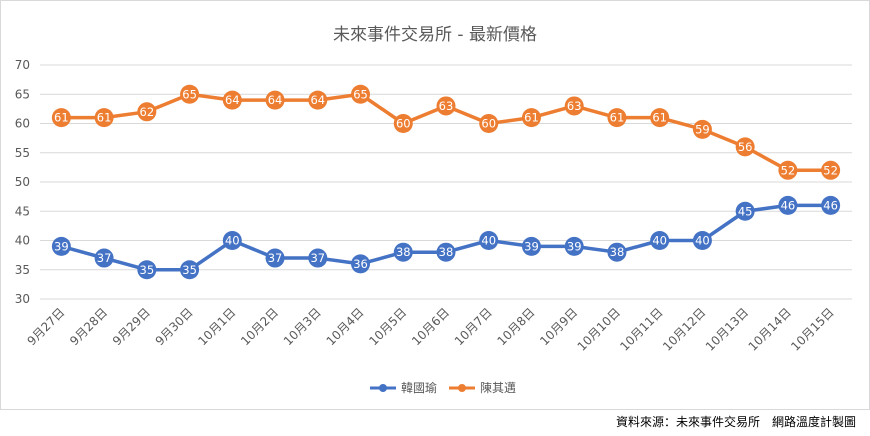  Describe the element at coordinates (345, 326) in the screenshot. I see `x-tick-label: 10月4日` at that location.